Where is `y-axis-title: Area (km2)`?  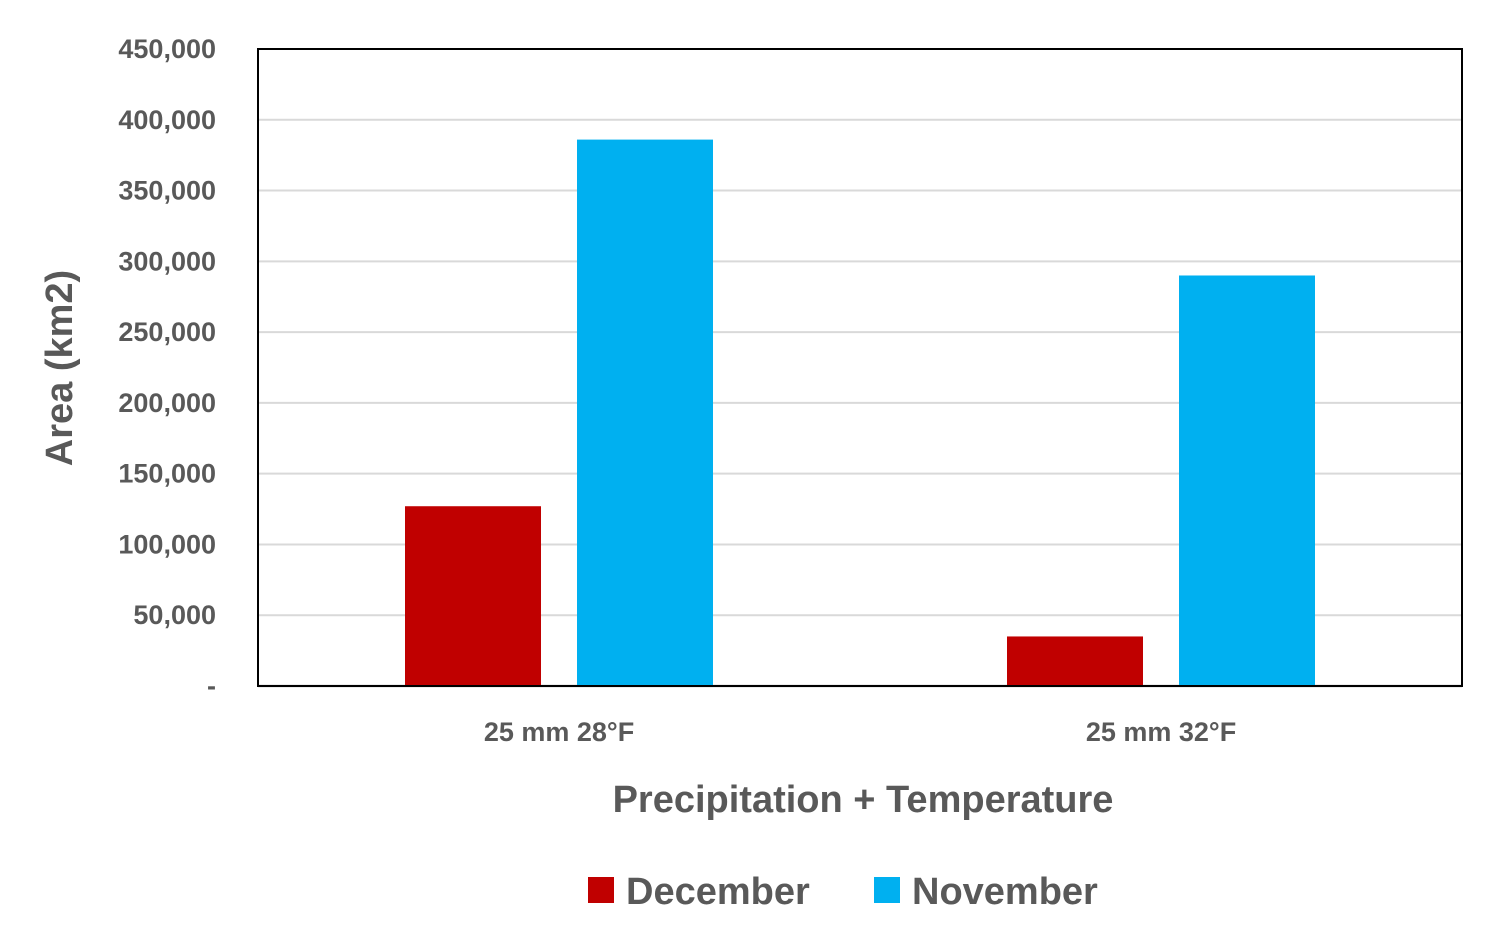 y-axis-title: Area (km2) is located at coordinates (60, 368).